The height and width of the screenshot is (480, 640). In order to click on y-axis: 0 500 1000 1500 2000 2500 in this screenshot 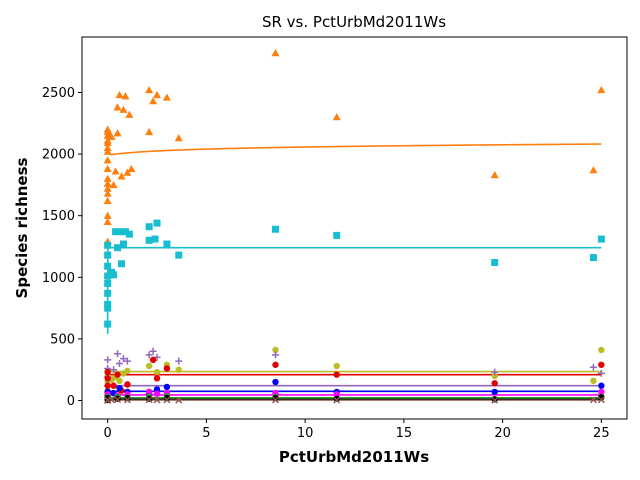, I will do `click(62, 247)`.